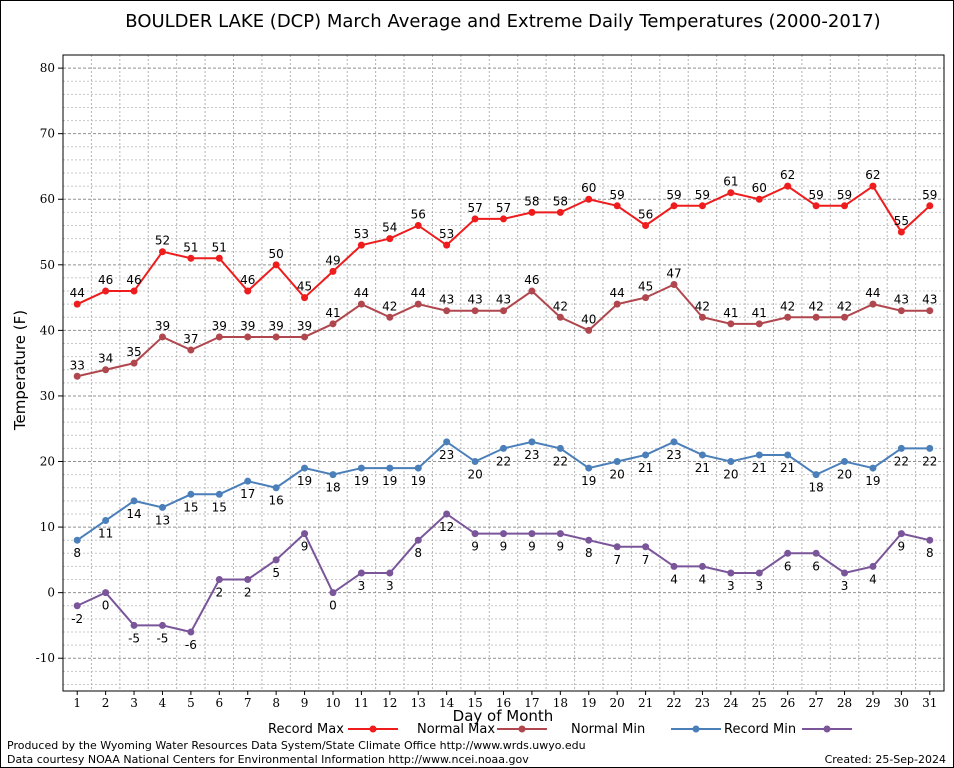  I want to click on x-tick-label: 28, so click(844, 703).